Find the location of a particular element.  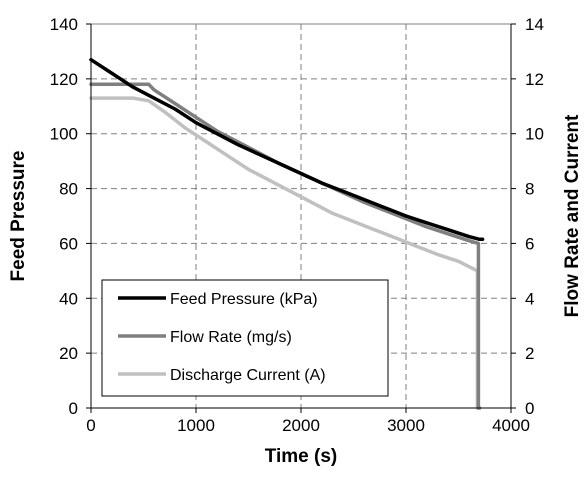

x-tick-label: 2000 is located at coordinates (301, 425).